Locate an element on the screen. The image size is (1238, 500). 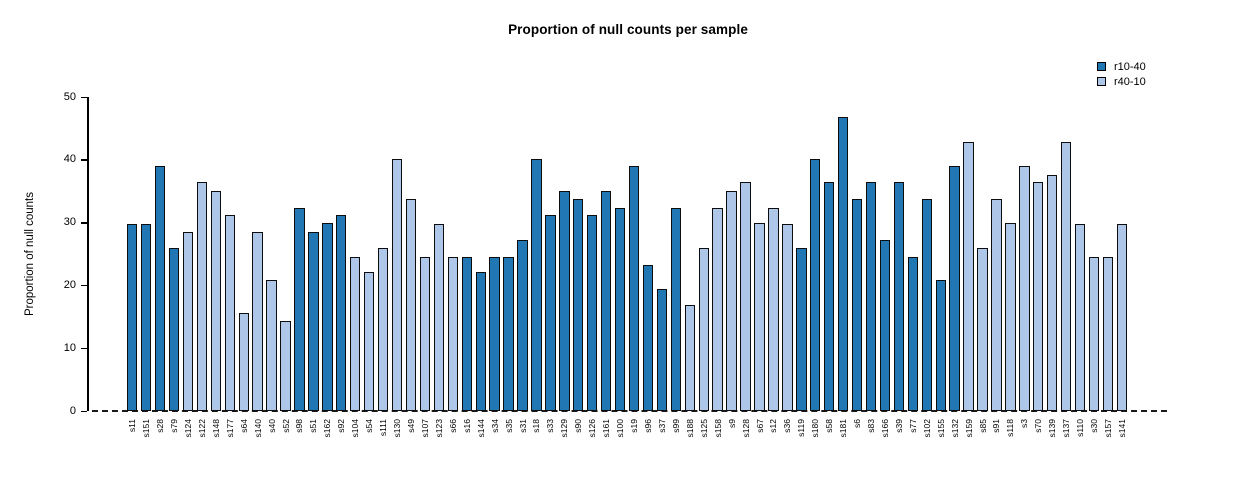
x-label-s111: s111 is located at coordinates (383, 428).